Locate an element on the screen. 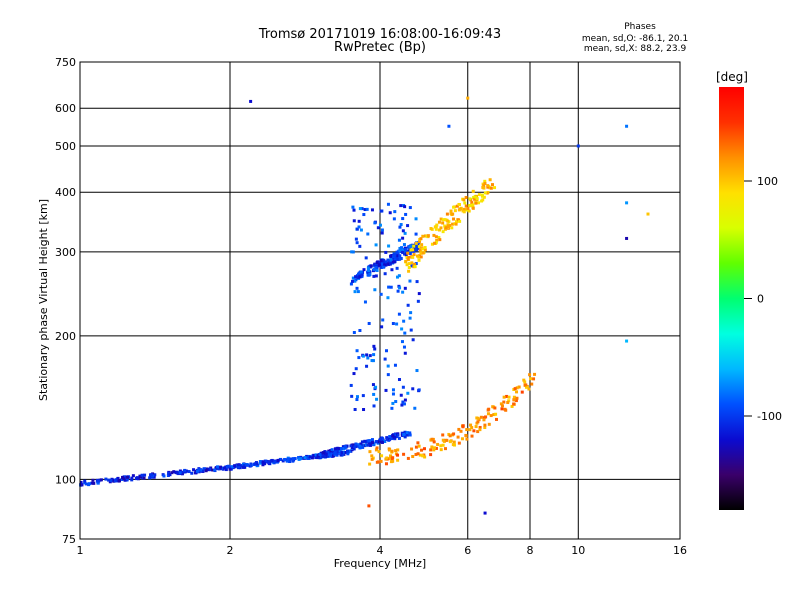 The width and height of the screenshot is (800, 600). colorbar-tick-label: -100 is located at coordinates (769, 416).